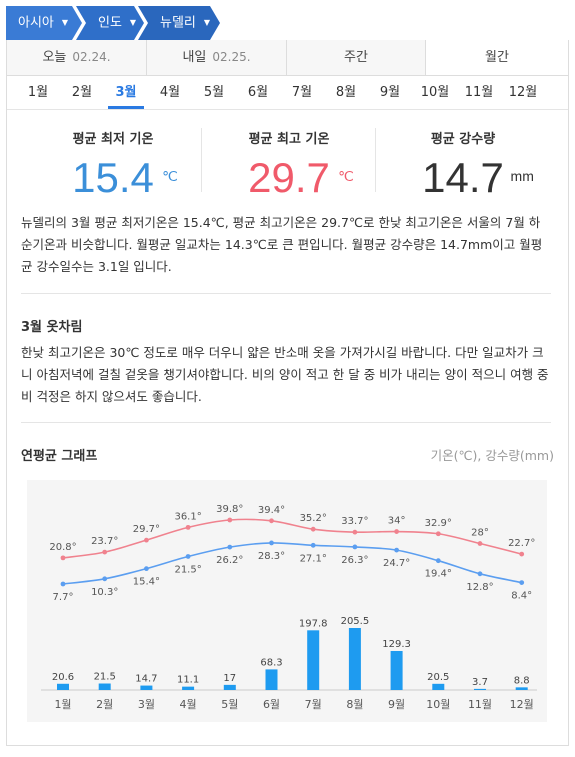  I want to click on tab-label: 오늘, so click(54, 57).